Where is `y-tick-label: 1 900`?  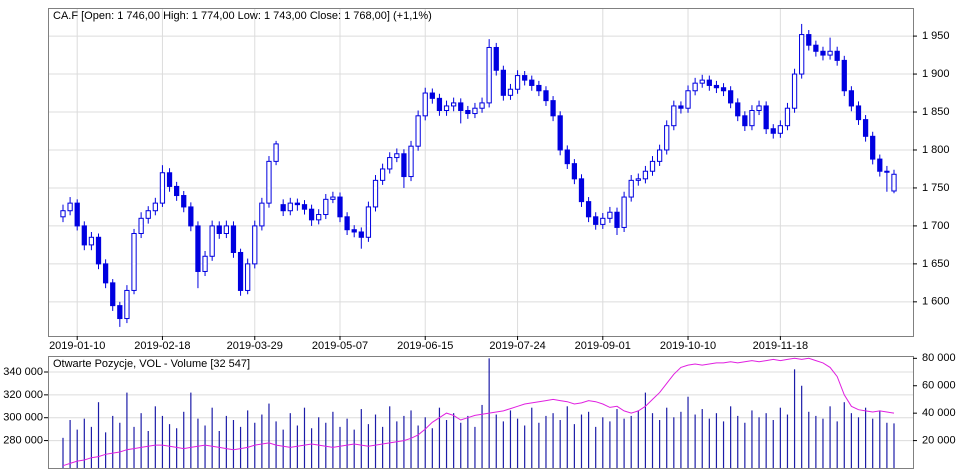 y-tick-label: 1 900 is located at coordinates (936, 74).